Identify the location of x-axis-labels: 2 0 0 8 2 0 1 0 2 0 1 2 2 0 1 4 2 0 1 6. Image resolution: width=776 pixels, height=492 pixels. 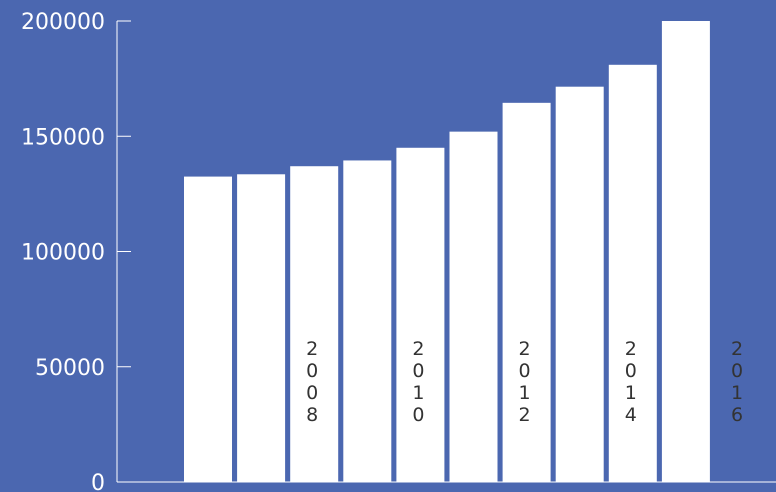
(524, 382).